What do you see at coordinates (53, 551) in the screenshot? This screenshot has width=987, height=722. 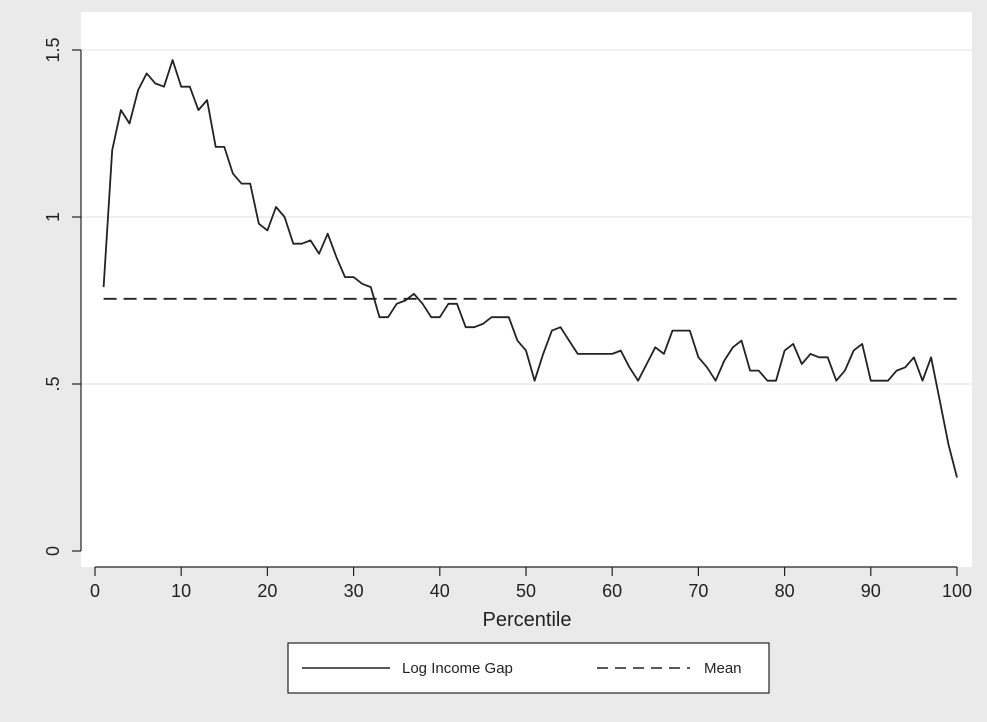 I see `y-tick-label: 0` at bounding box center [53, 551].